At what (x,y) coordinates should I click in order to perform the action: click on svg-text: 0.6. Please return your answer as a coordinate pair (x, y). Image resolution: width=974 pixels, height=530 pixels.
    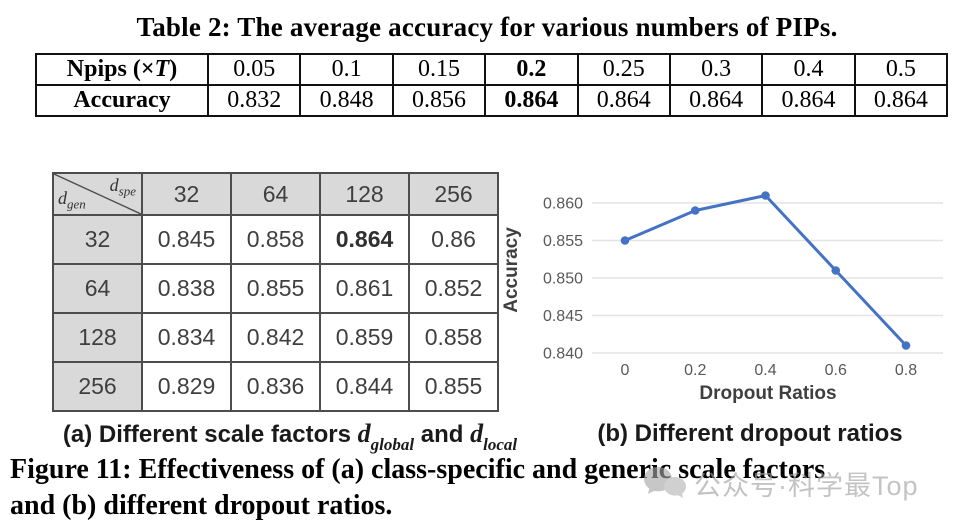
    Looking at the image, I should click on (836, 370).